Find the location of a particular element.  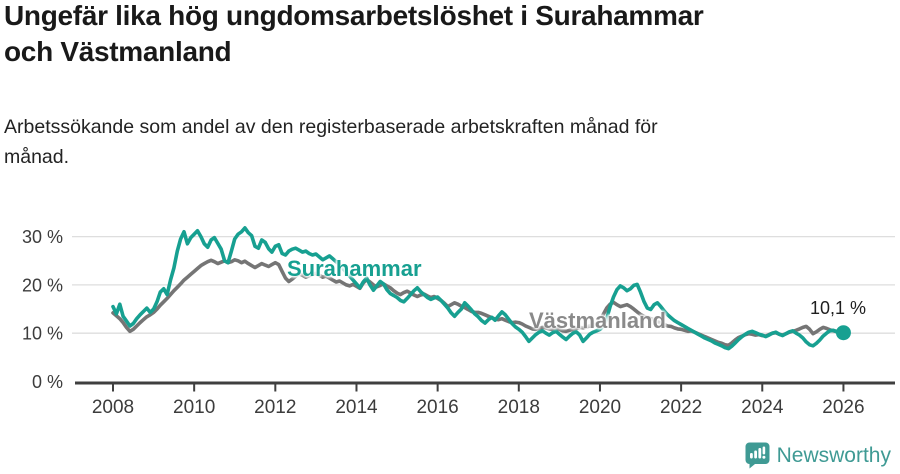

x-axis is located at coordinates (485, 386).